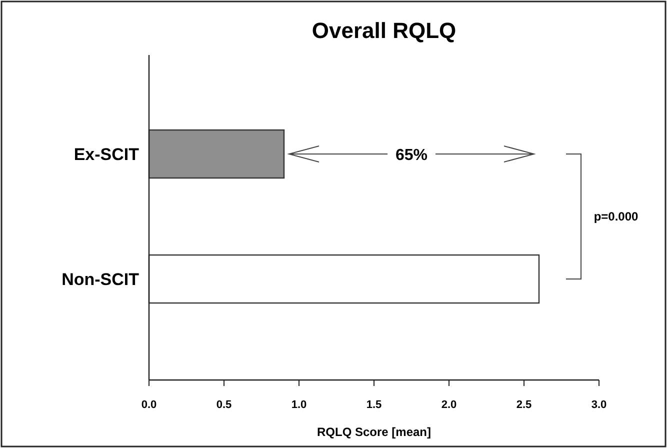 The width and height of the screenshot is (667, 448). I want to click on x-axis-title: RQLQ Score [mean], so click(374, 432).